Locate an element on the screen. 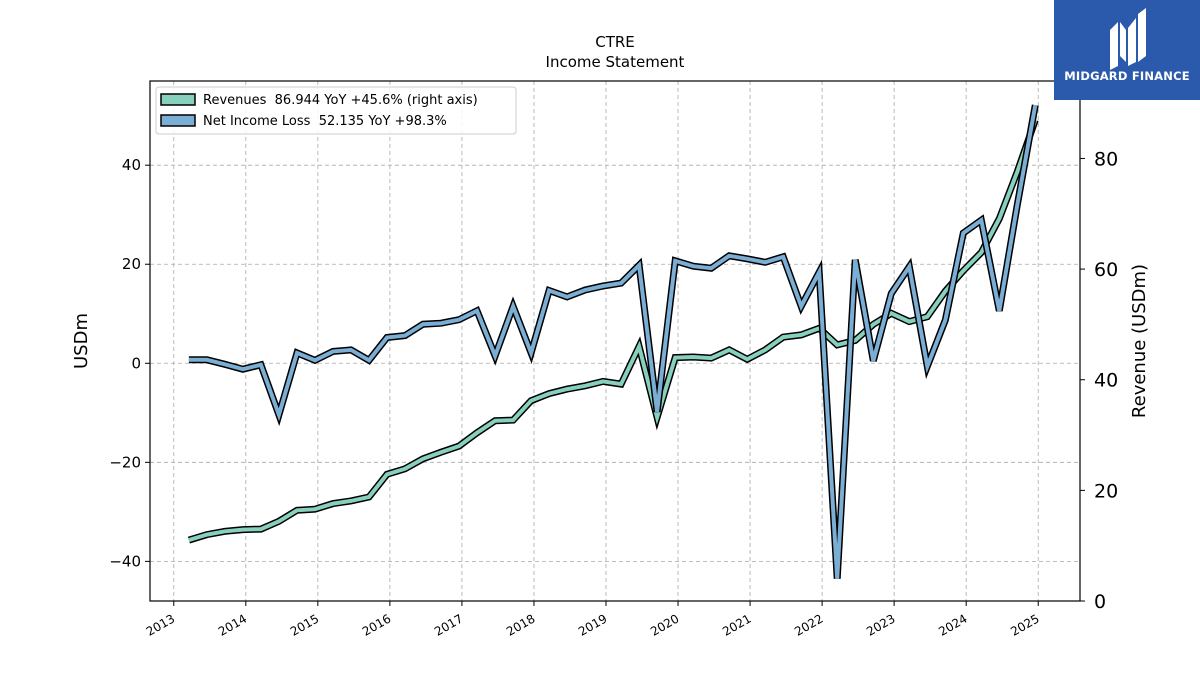  y-tick-label-left: 0 is located at coordinates (136, 363).